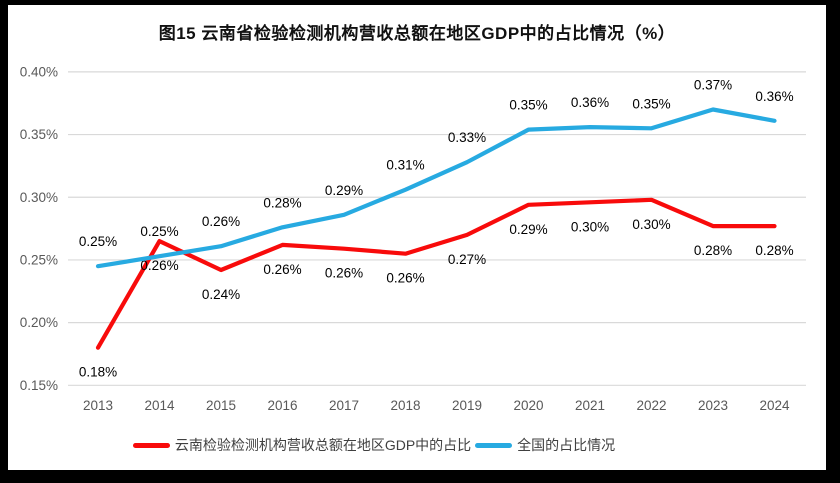 The height and width of the screenshot is (483, 840). I want to click on legend-item-yunnan: 云南检验检测机构营收总额在地区GDP中的占比, so click(302, 445).